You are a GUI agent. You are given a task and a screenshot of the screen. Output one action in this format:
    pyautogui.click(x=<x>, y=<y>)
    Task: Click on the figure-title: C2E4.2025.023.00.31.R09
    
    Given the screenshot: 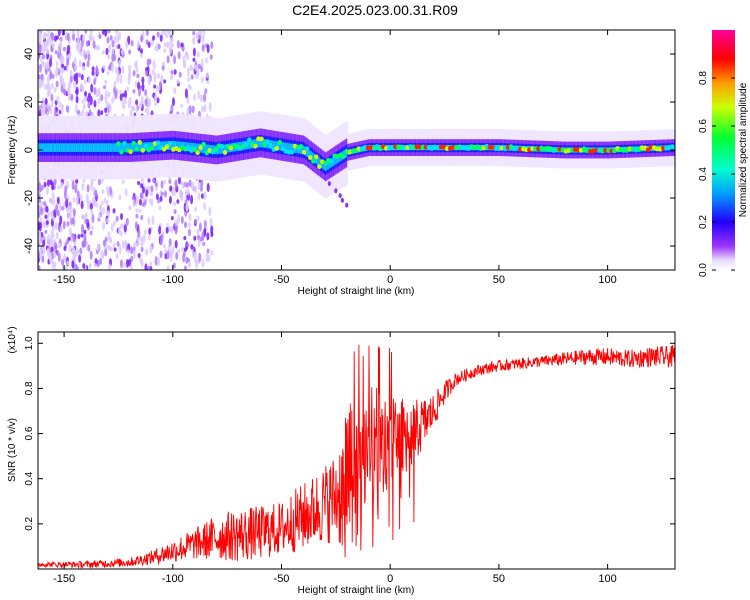 What is the action you would take?
    pyautogui.click(x=375, y=10)
    